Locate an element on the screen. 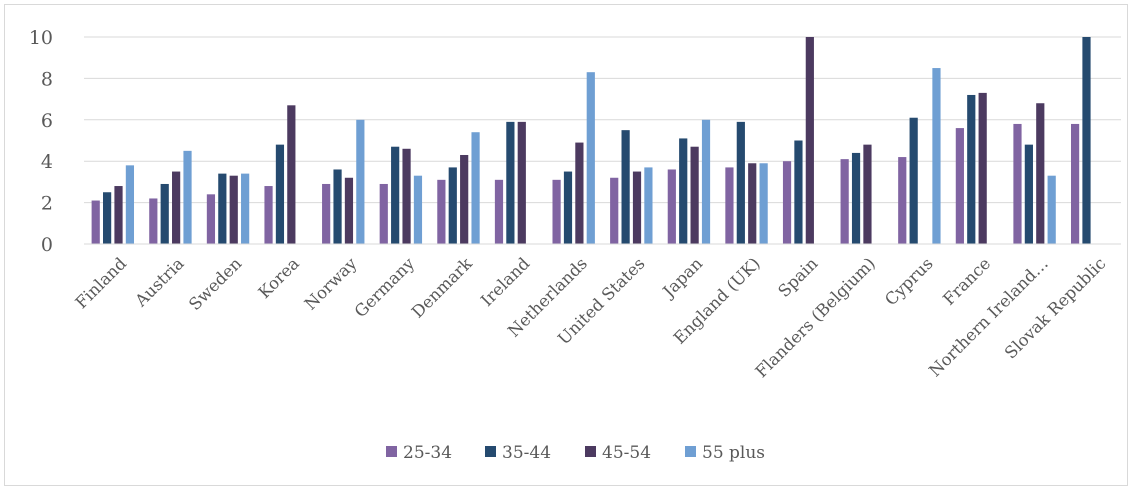 The width and height of the screenshot is (1134, 491). x-category-label: Sweden is located at coordinates (215, 284).